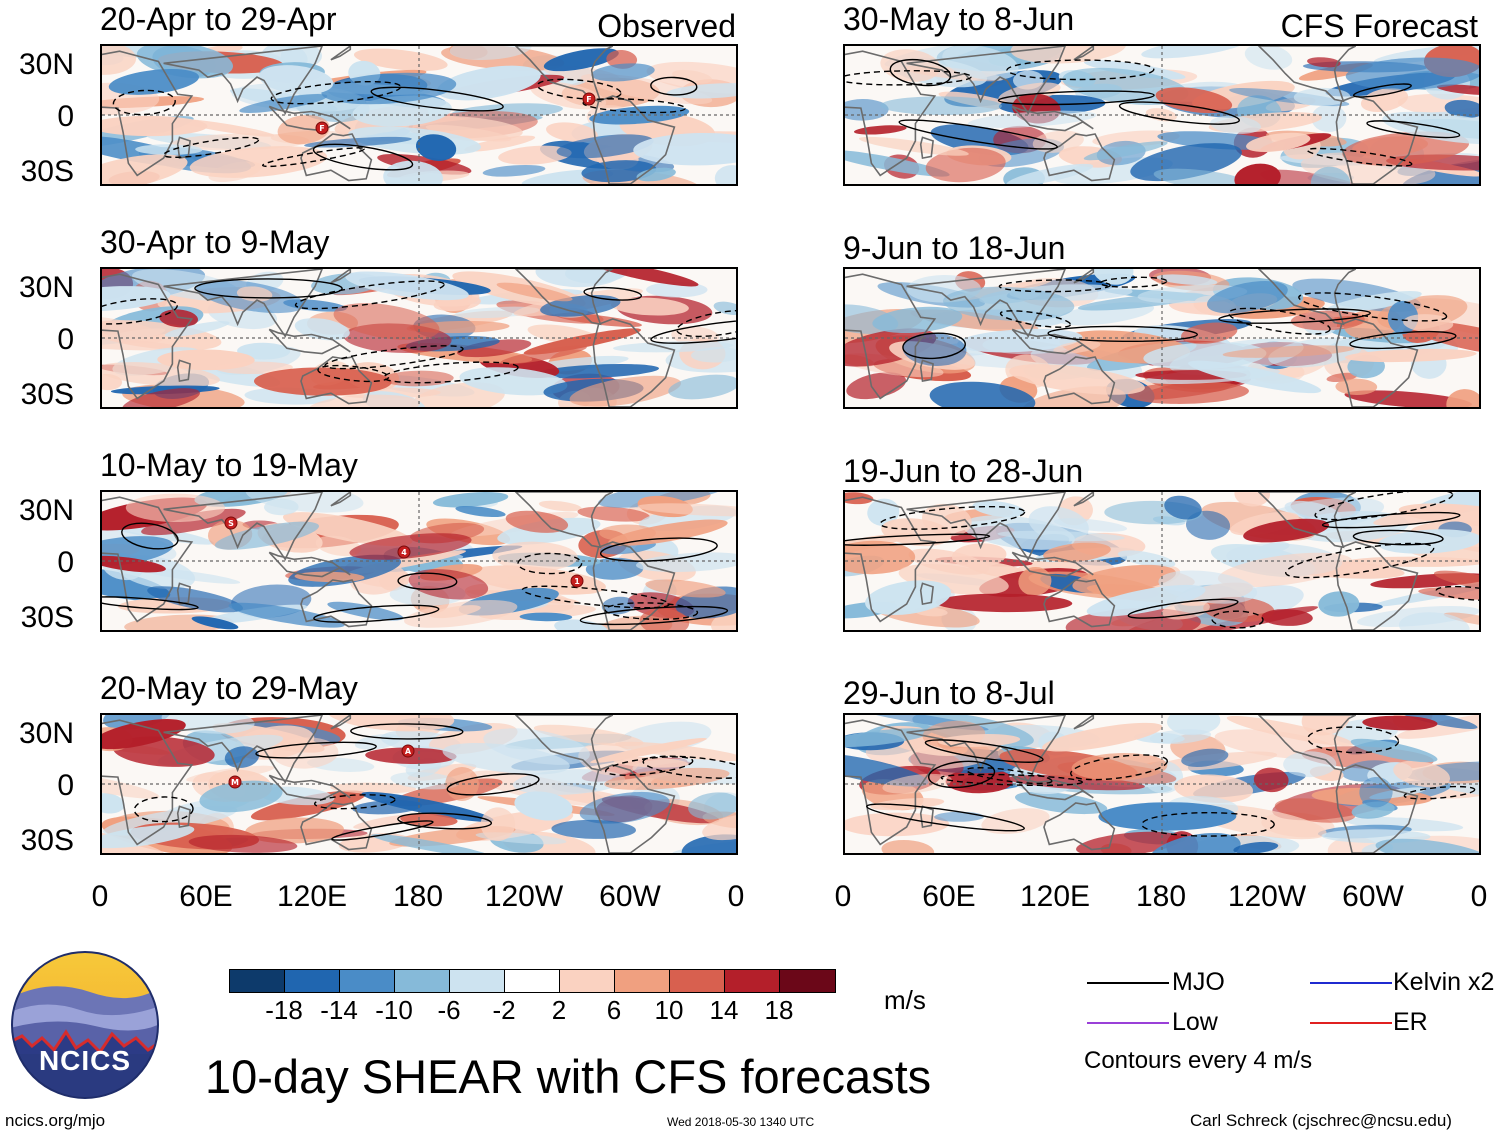  What do you see at coordinates (1479, 896) in the screenshot?
I see `lon-label: 0` at bounding box center [1479, 896].